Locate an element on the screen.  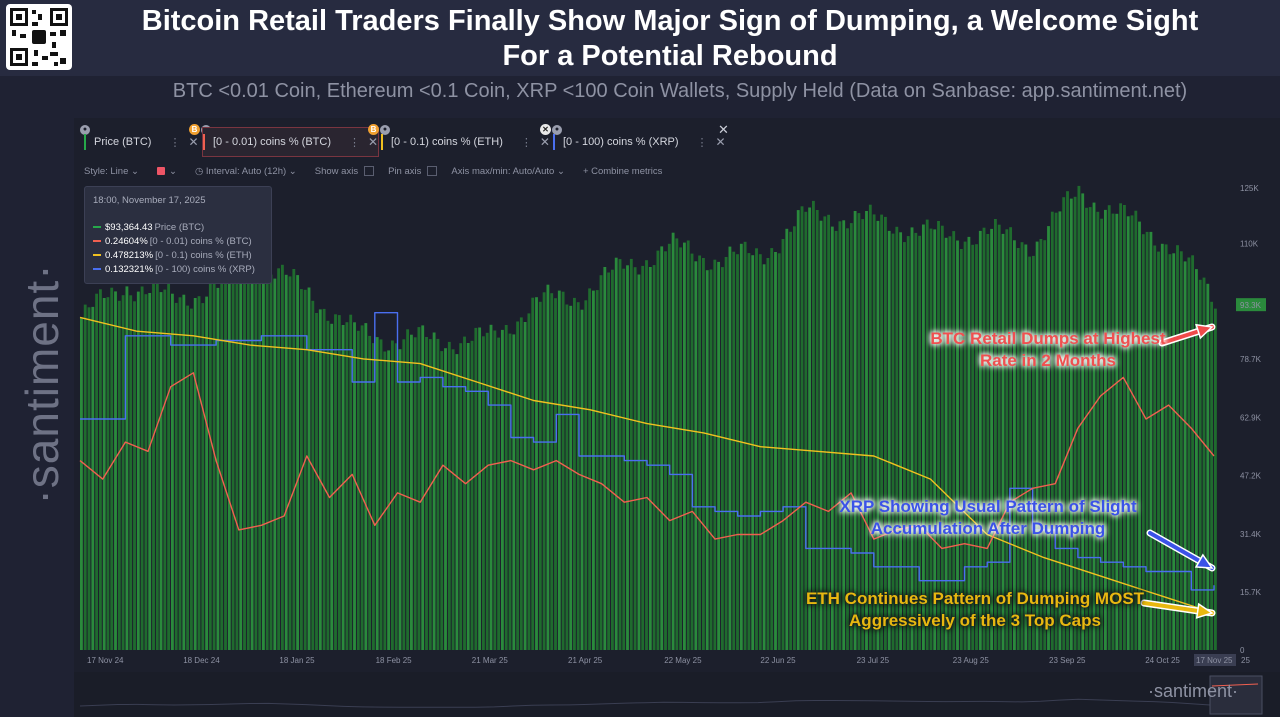
axis-maxmin-select: Axis max/min: Auto/Auto ⌄ is located at coordinates (508, 171).